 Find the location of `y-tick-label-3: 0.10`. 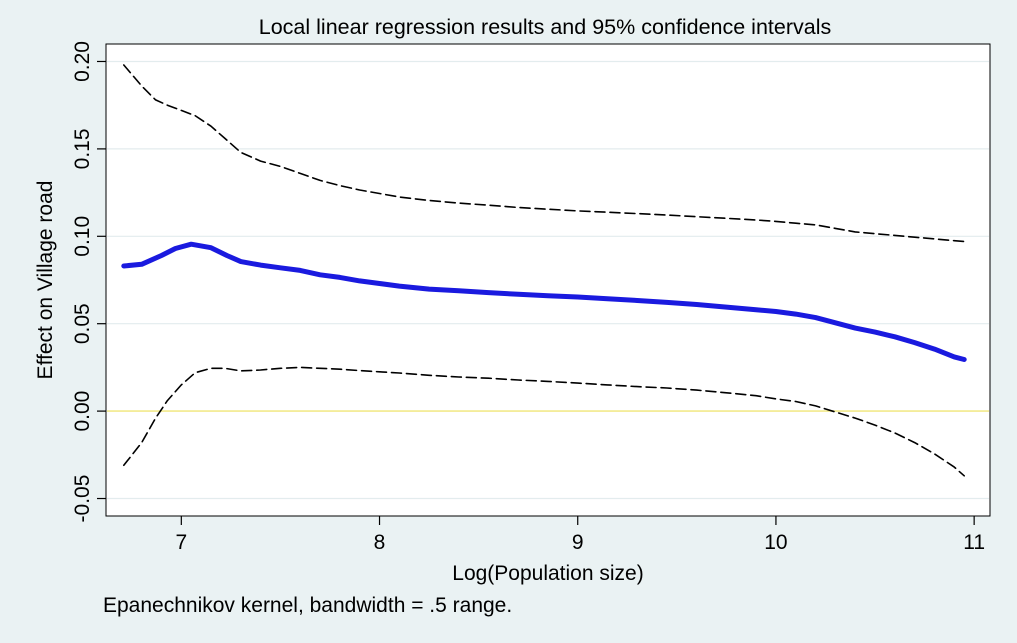

y-tick-label-3: 0.10 is located at coordinates (82, 236).